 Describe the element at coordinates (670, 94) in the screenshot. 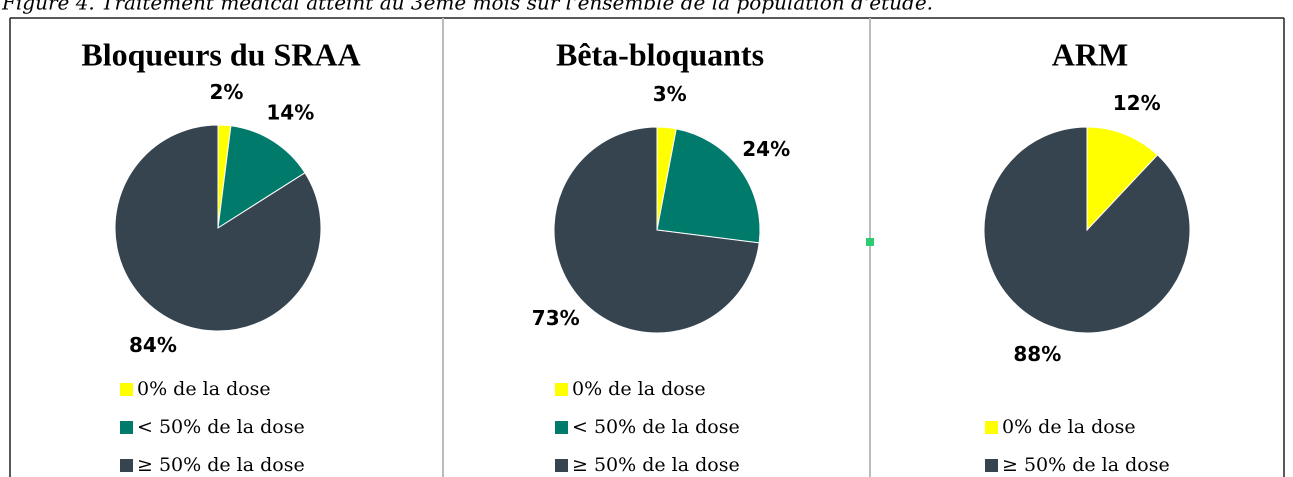

I see `data-label: 3%` at that location.